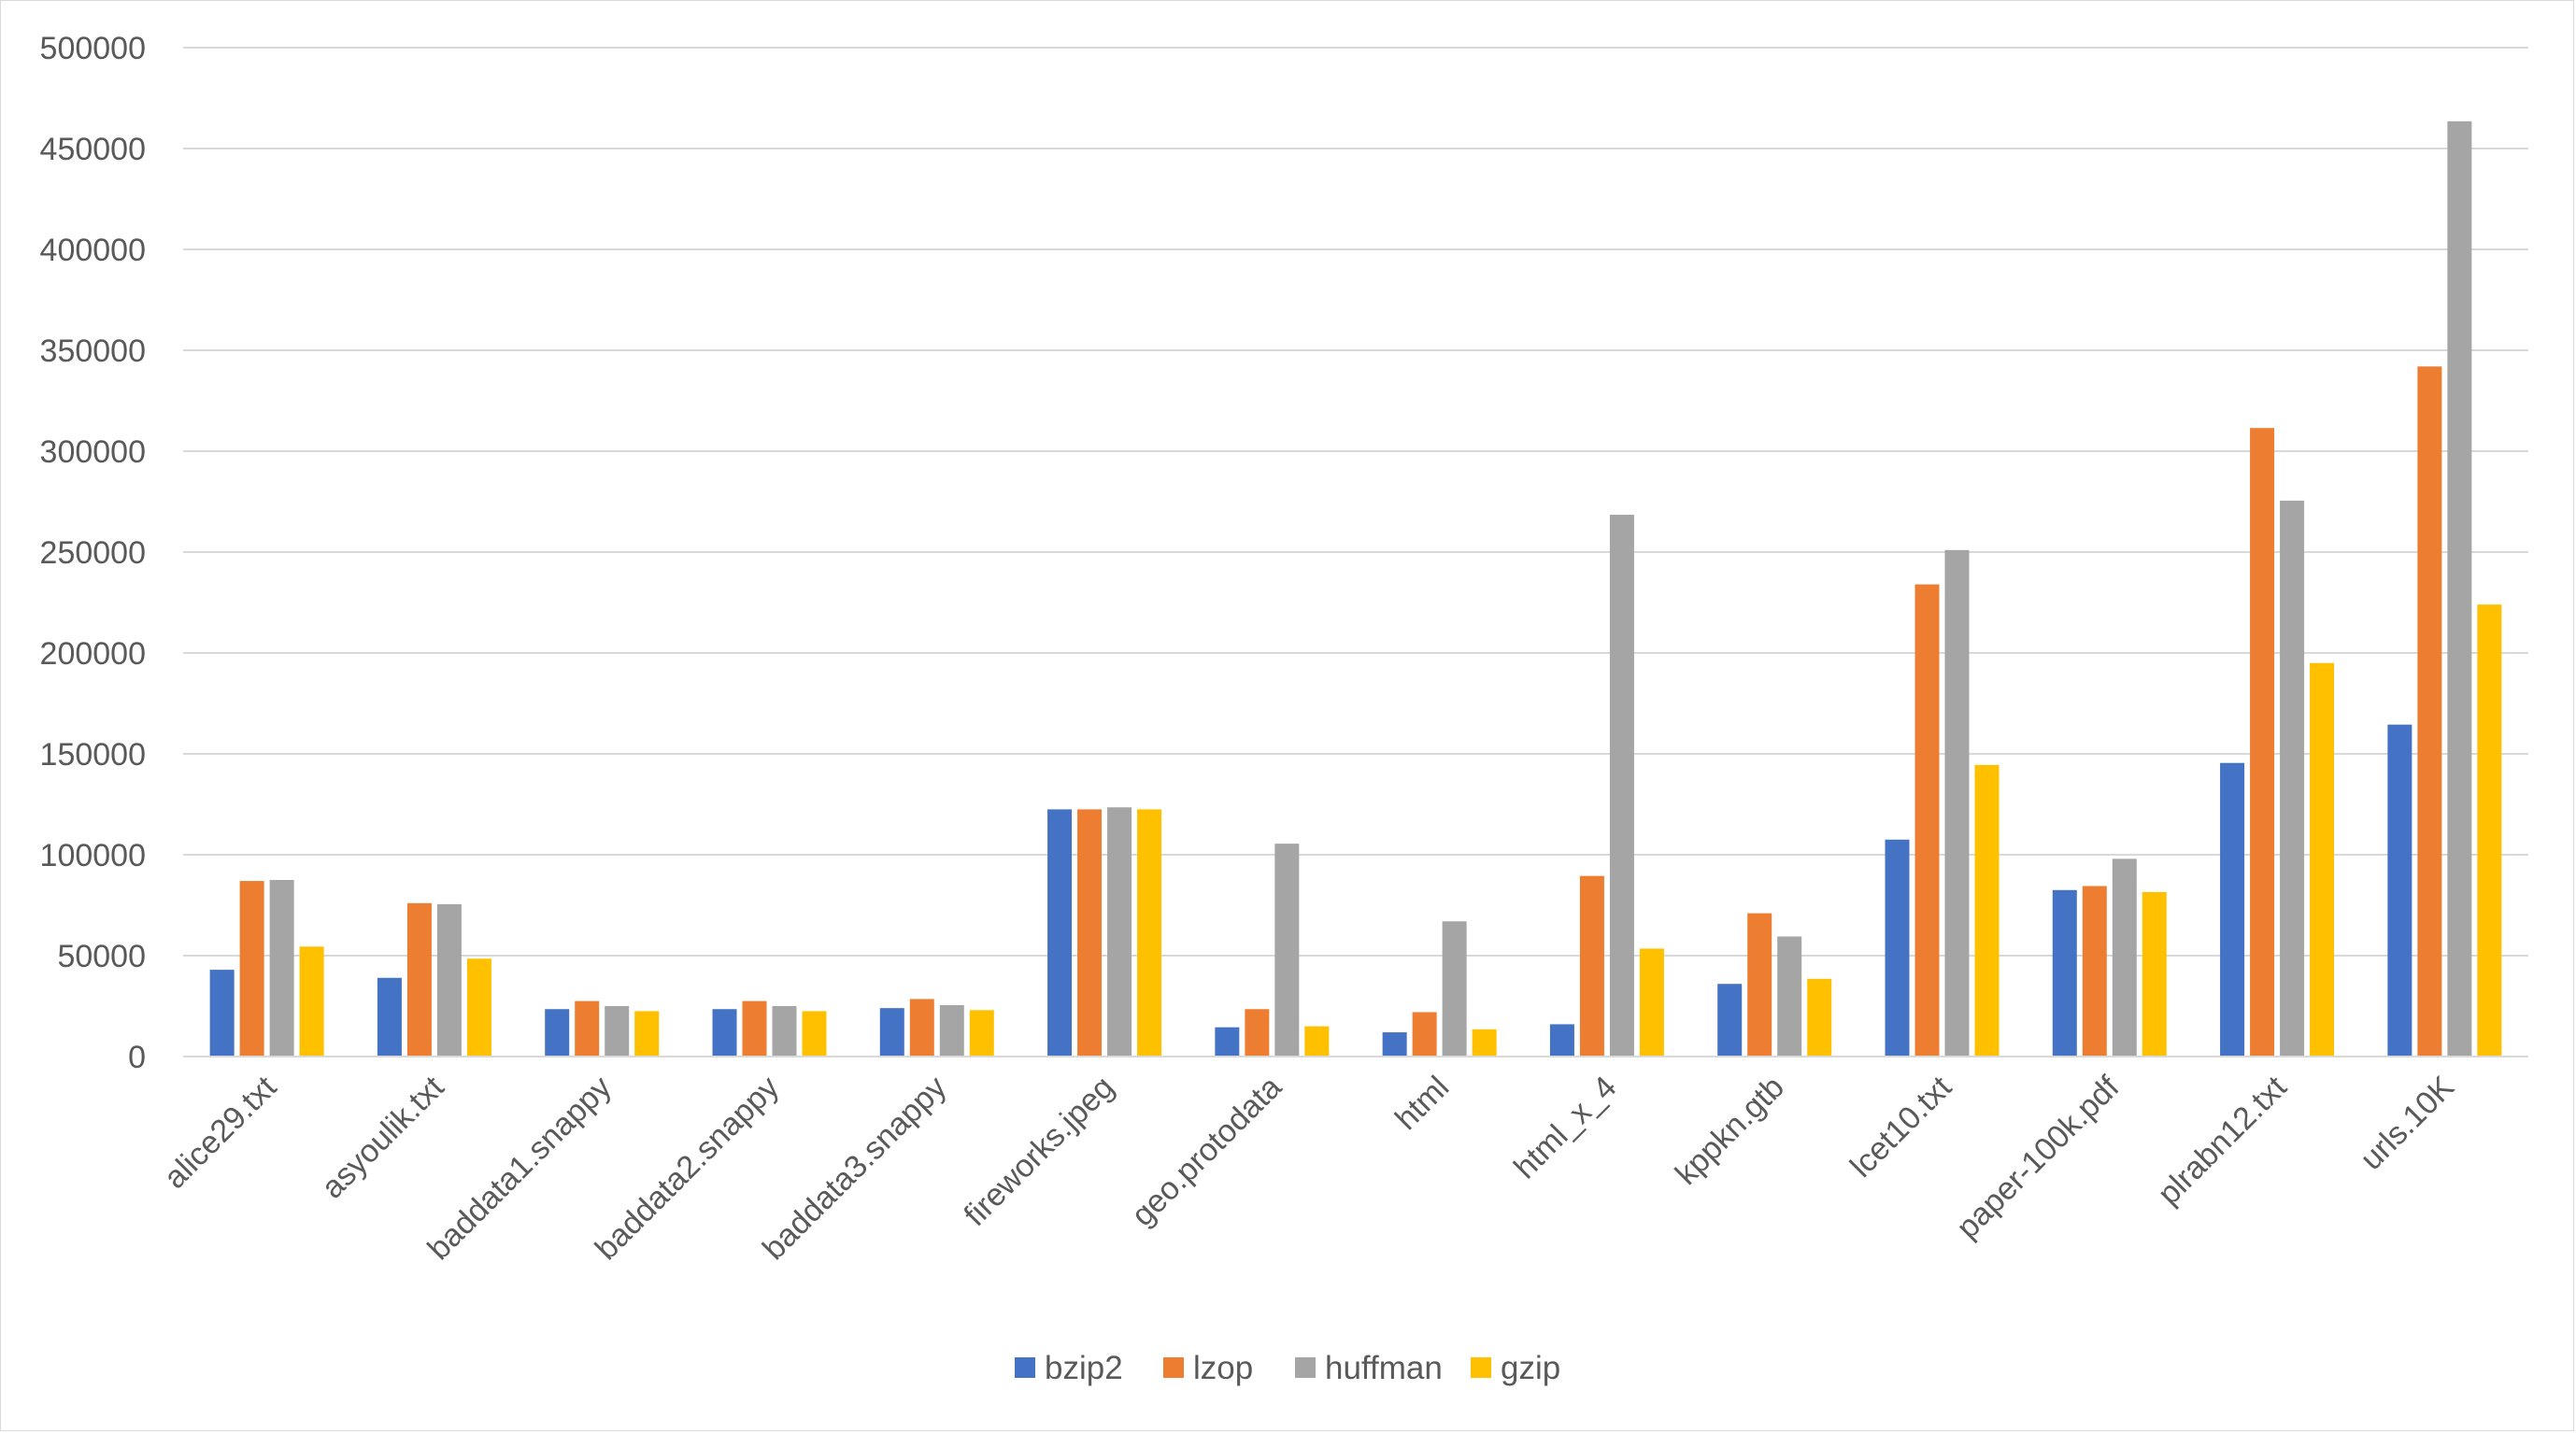 This screenshot has height=1433, width=2576. I want to click on y-tick-label: 450000, so click(93, 149).